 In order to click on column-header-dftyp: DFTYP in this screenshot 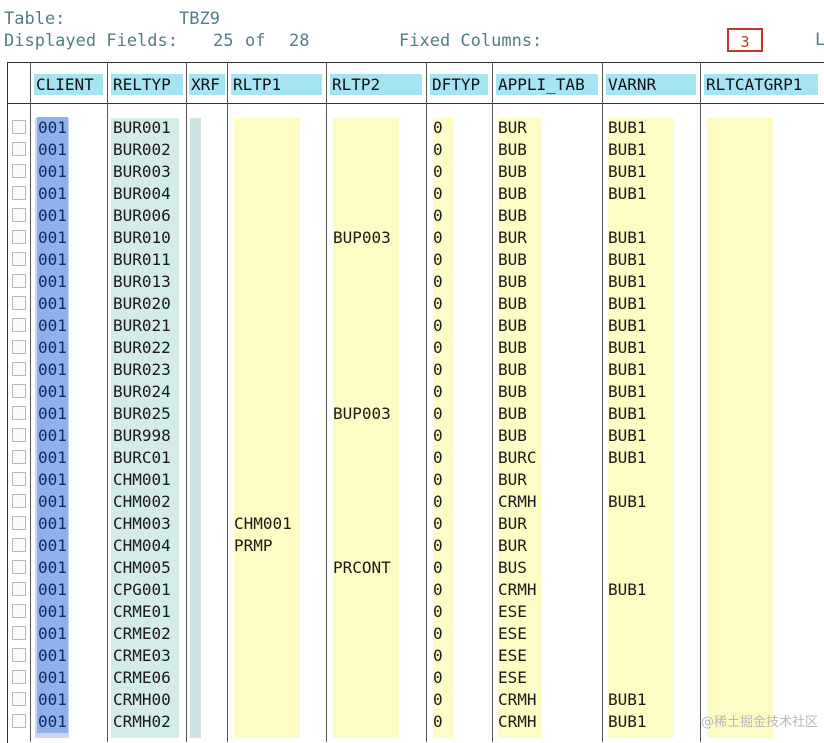, I will do `click(459, 84)`.